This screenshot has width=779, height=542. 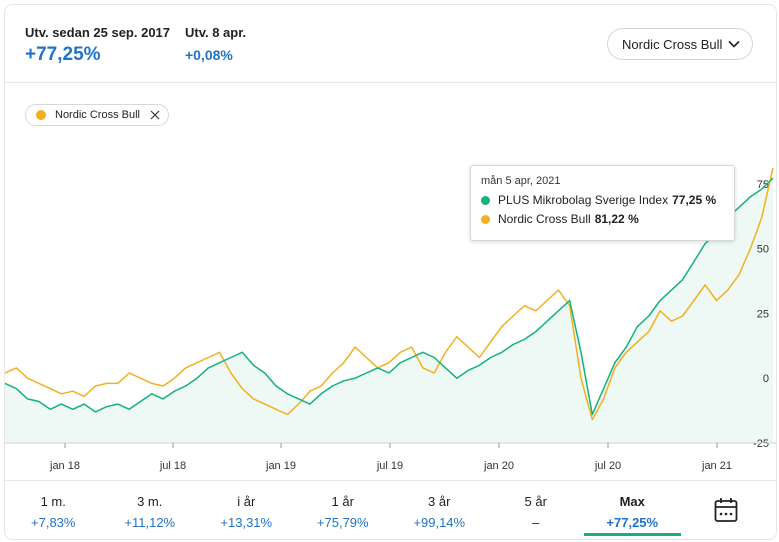 I want to click on period-1m: 1 m. +7,83%, so click(x=53, y=510).